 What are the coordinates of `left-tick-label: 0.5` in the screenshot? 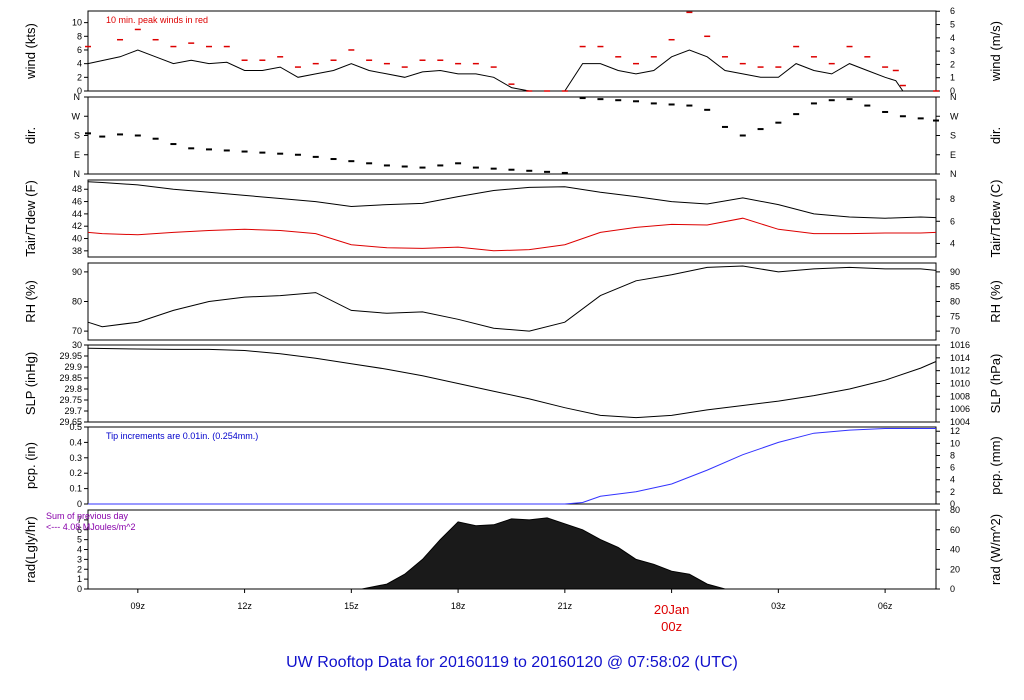 It's located at (75, 427).